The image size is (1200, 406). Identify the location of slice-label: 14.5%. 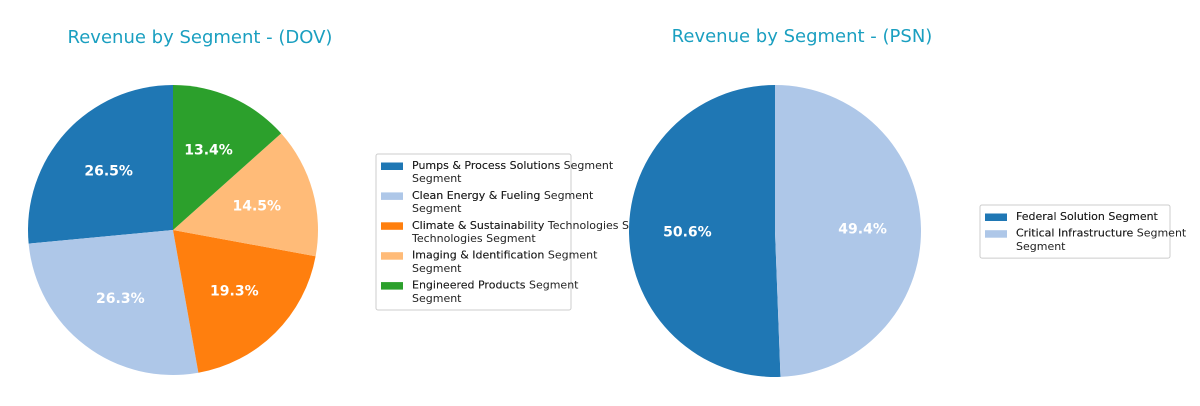
(256, 207).